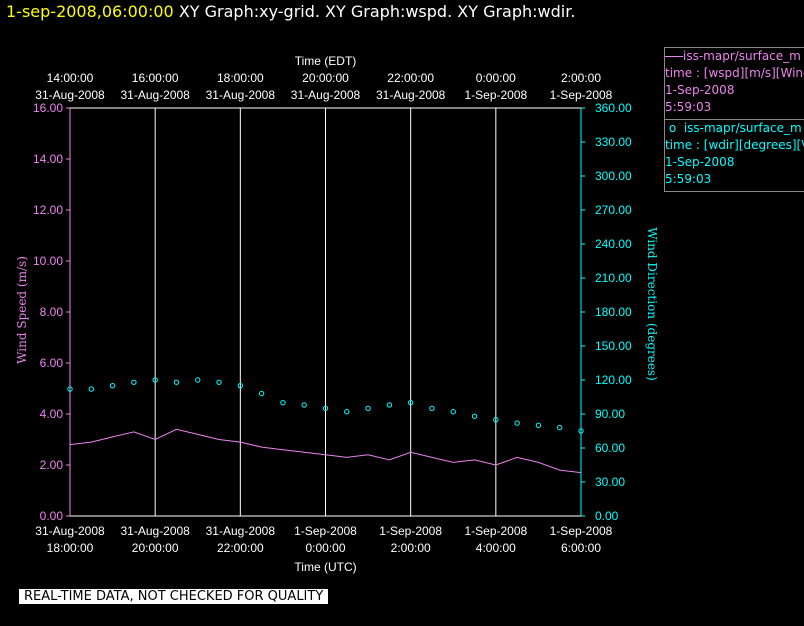  What do you see at coordinates (52, 516) in the screenshot?
I see `left-tick-label: 0.00` at bounding box center [52, 516].